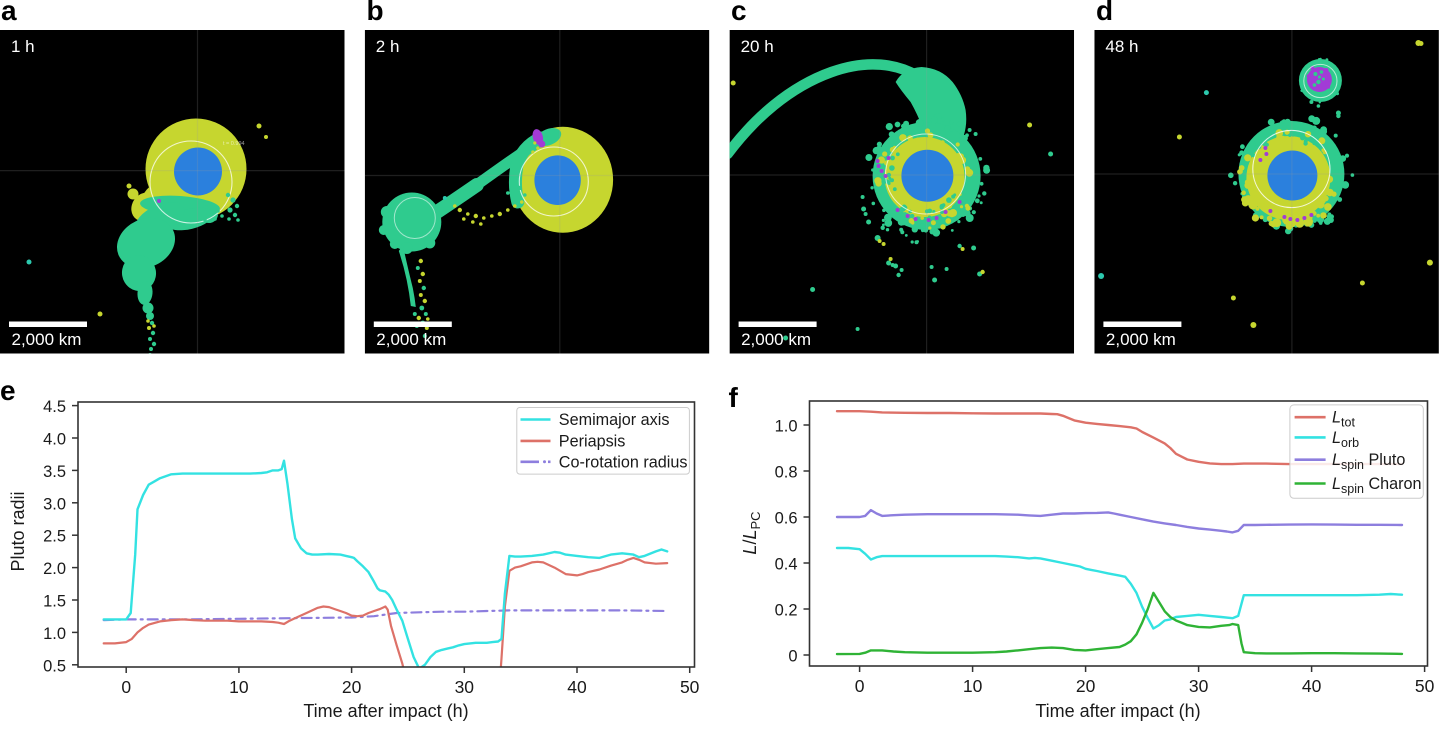 The height and width of the screenshot is (729, 1440). What do you see at coordinates (54, 472) in the screenshot?
I see `svg-text: 3.5` at bounding box center [54, 472].